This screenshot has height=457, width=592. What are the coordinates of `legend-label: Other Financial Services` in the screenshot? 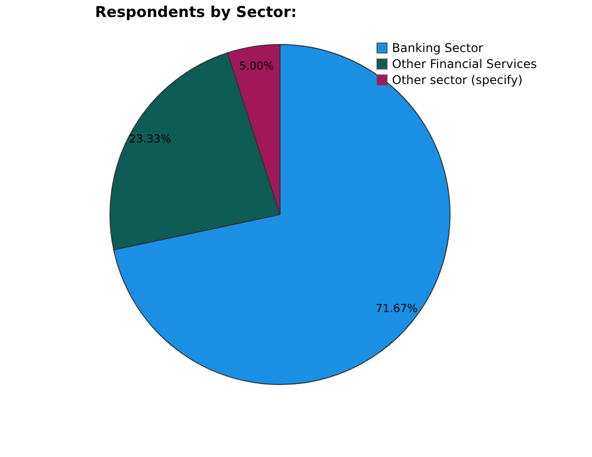 It's located at (464, 64).